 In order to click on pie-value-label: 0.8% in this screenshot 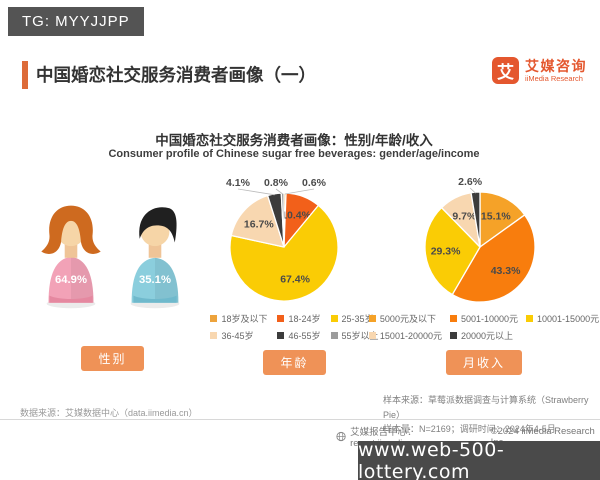, I will do `click(276, 183)`.